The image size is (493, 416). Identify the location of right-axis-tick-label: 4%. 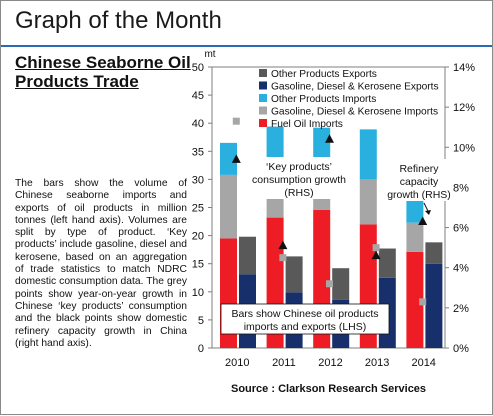
(461, 269).